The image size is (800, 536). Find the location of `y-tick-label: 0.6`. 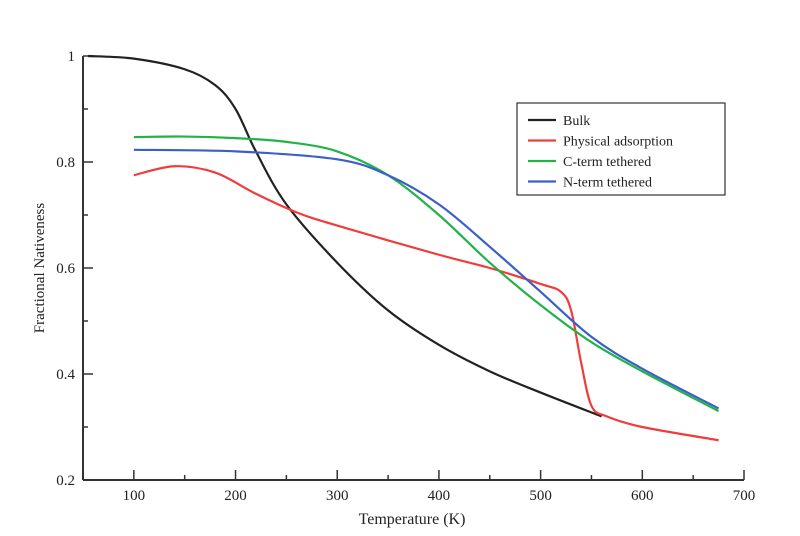

y-tick-label: 0.6 is located at coordinates (65, 269).